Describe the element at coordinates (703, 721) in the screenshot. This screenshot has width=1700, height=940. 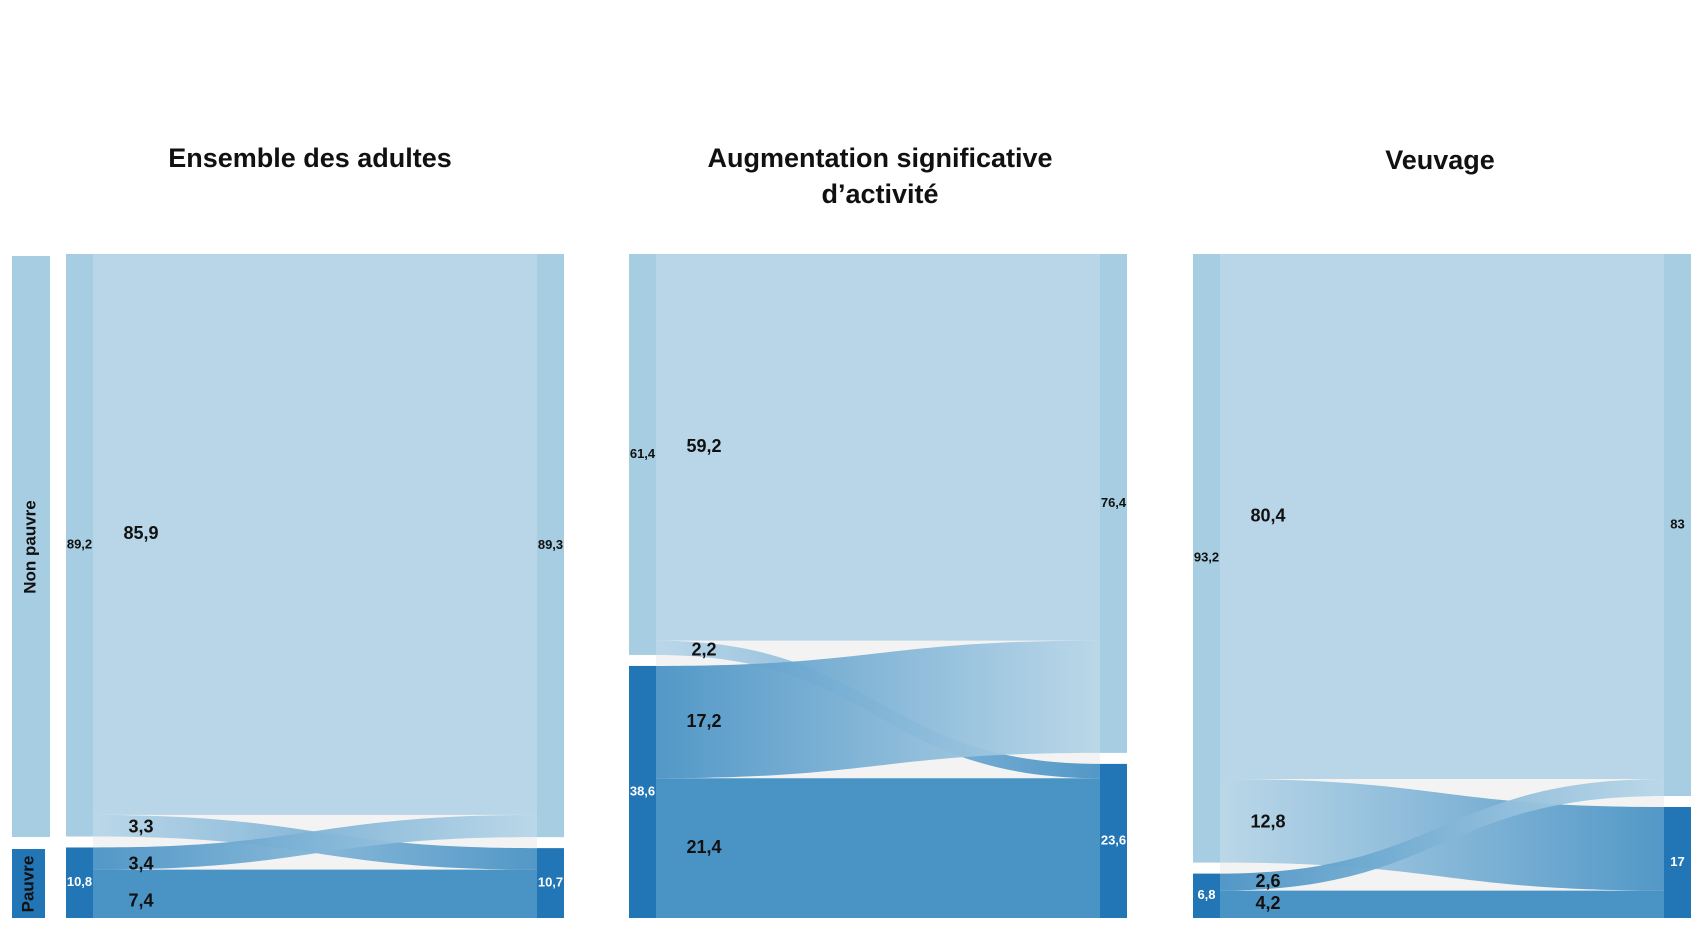
I see `flow-label-p-np: 17,2` at that location.